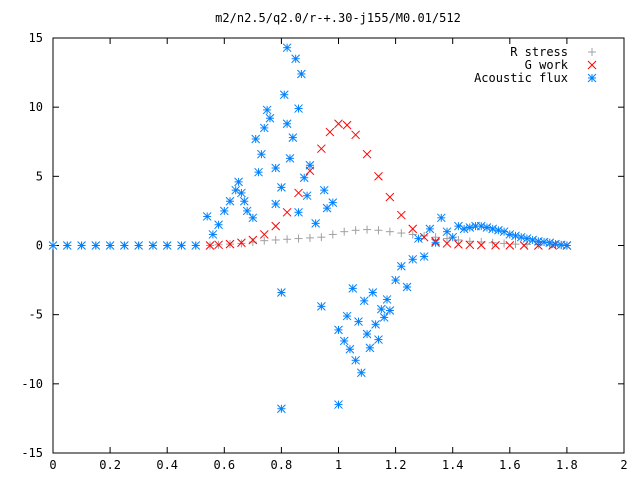  What do you see at coordinates (36, 107) in the screenshot?
I see `y-tick-label: 10` at bounding box center [36, 107].